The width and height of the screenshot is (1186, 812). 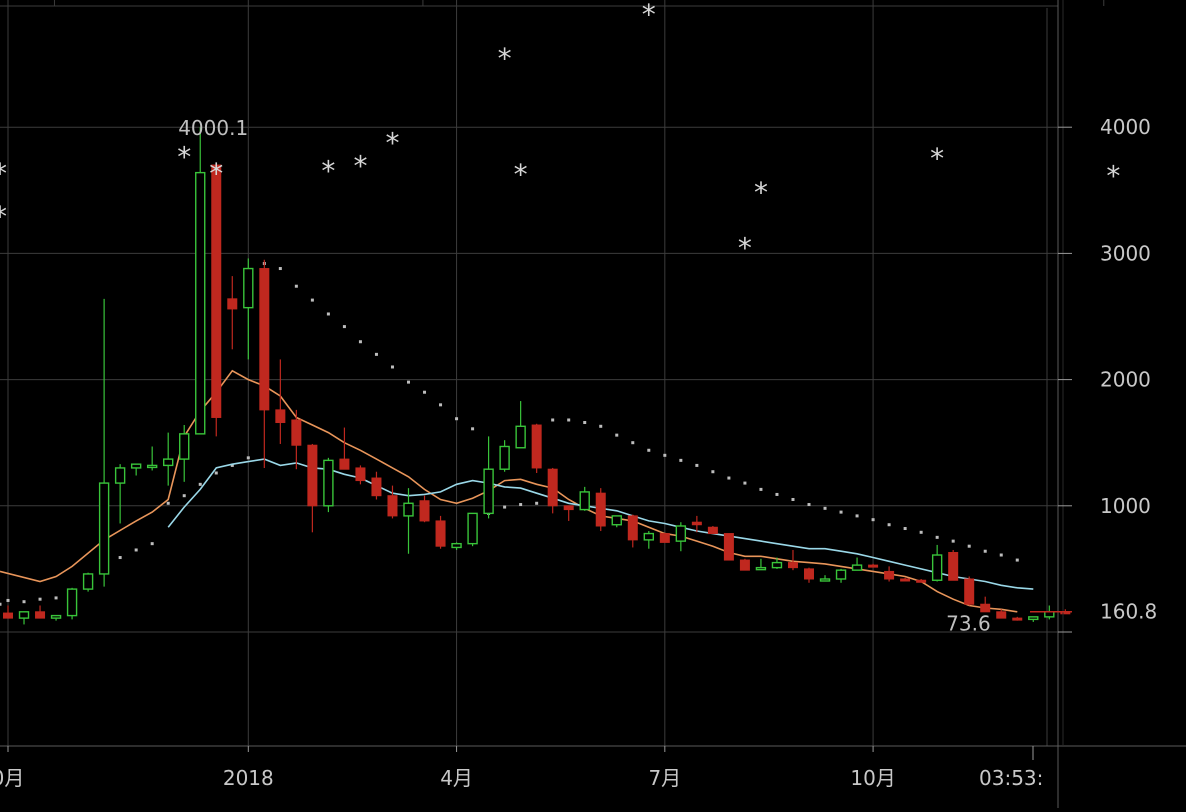 I want to click on y-tick-label: 1000, so click(x=1125, y=506).